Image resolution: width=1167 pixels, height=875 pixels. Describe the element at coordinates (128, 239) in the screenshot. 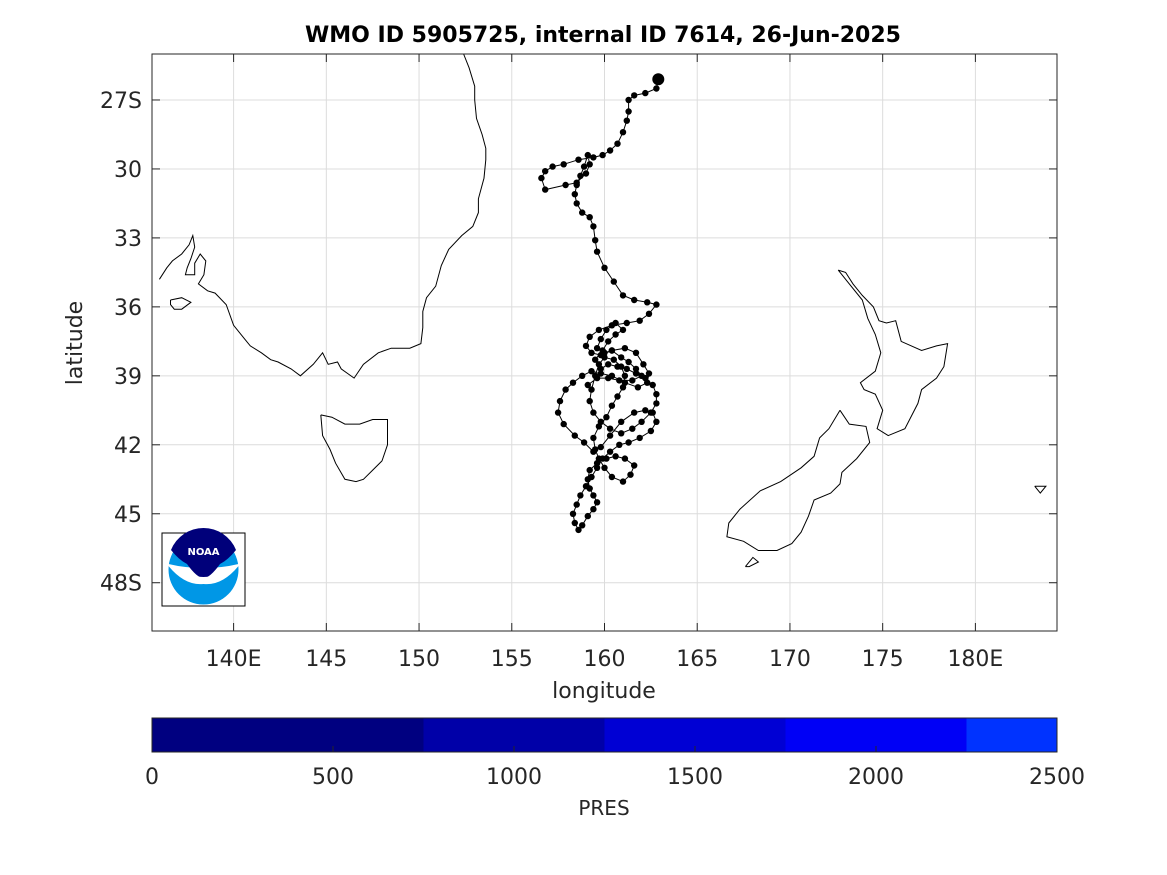

I see `y-tick-label: 33` at that location.